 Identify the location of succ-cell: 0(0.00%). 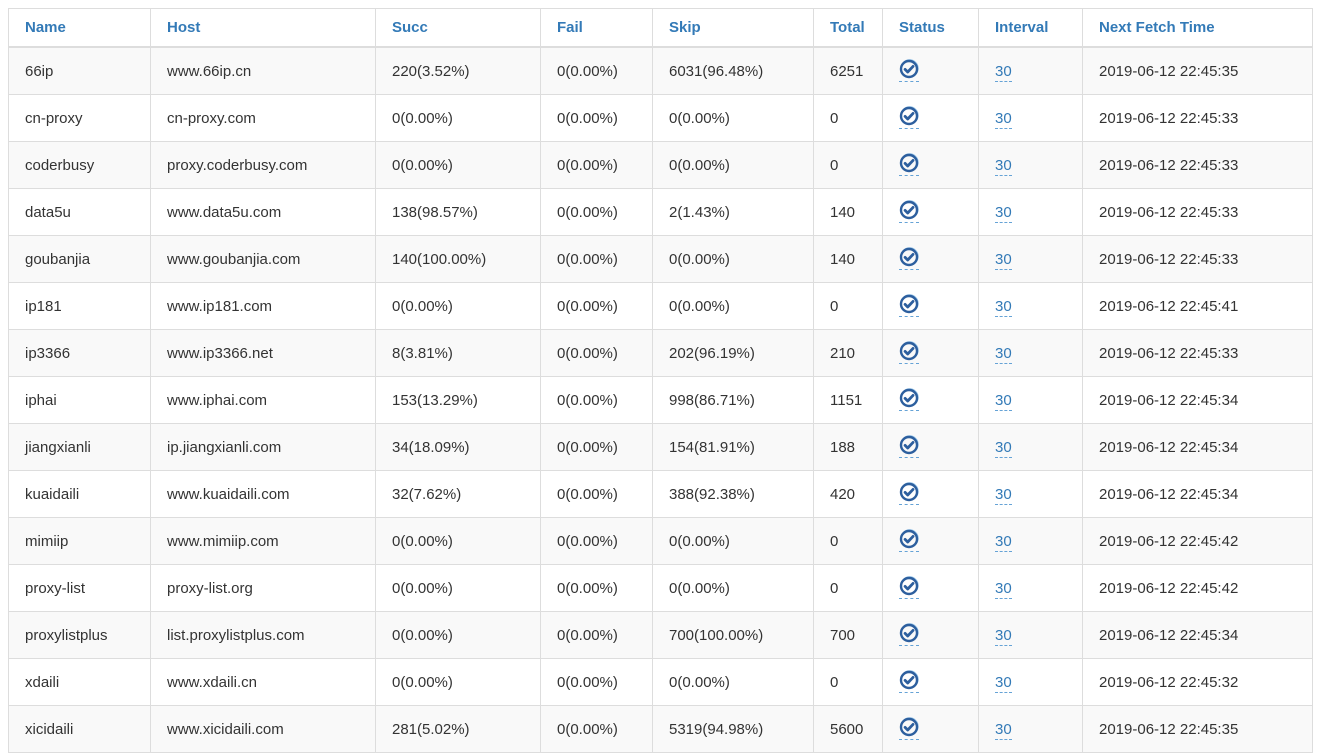
(458, 118).